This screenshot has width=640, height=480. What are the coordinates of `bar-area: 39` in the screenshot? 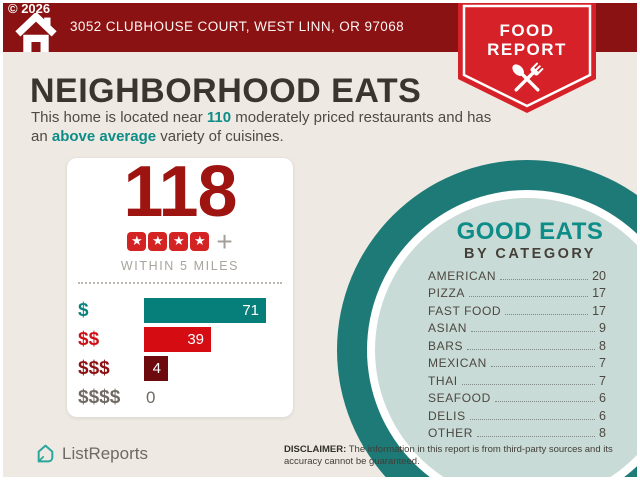 It's located at (213, 339).